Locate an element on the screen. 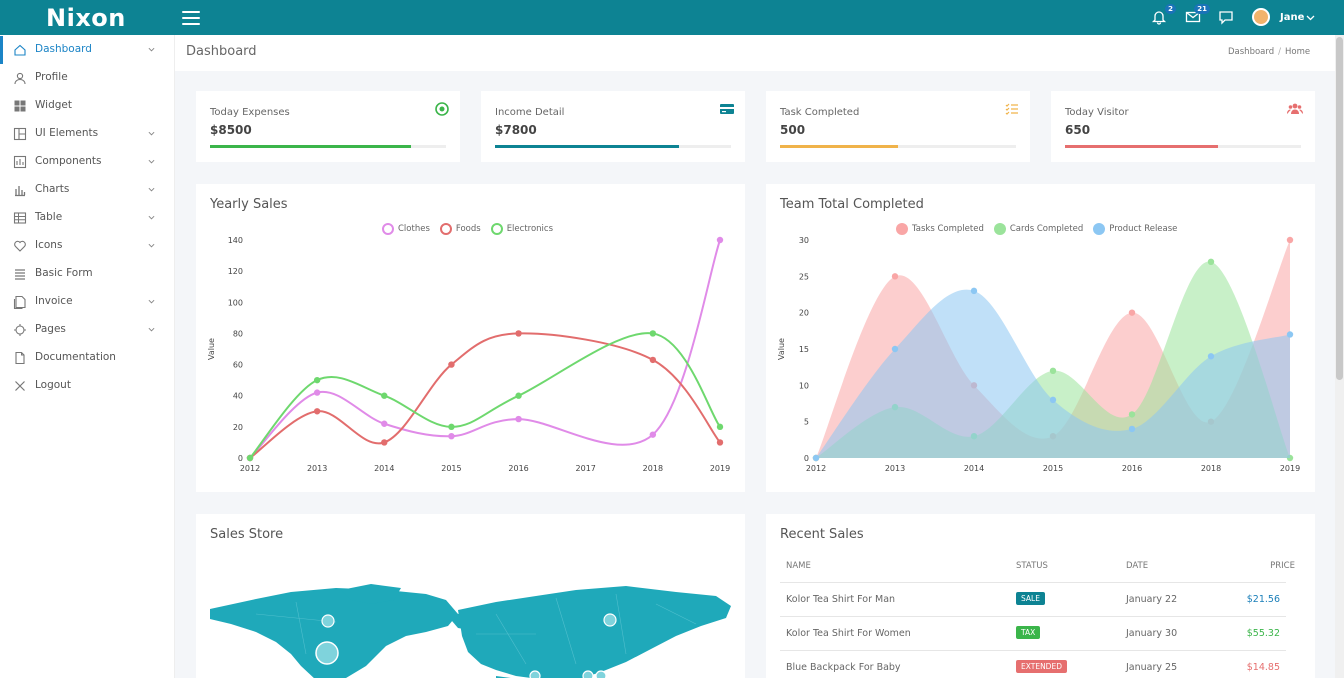 This screenshot has height=678, width=1344. close-icon is located at coordinates (20, 386).